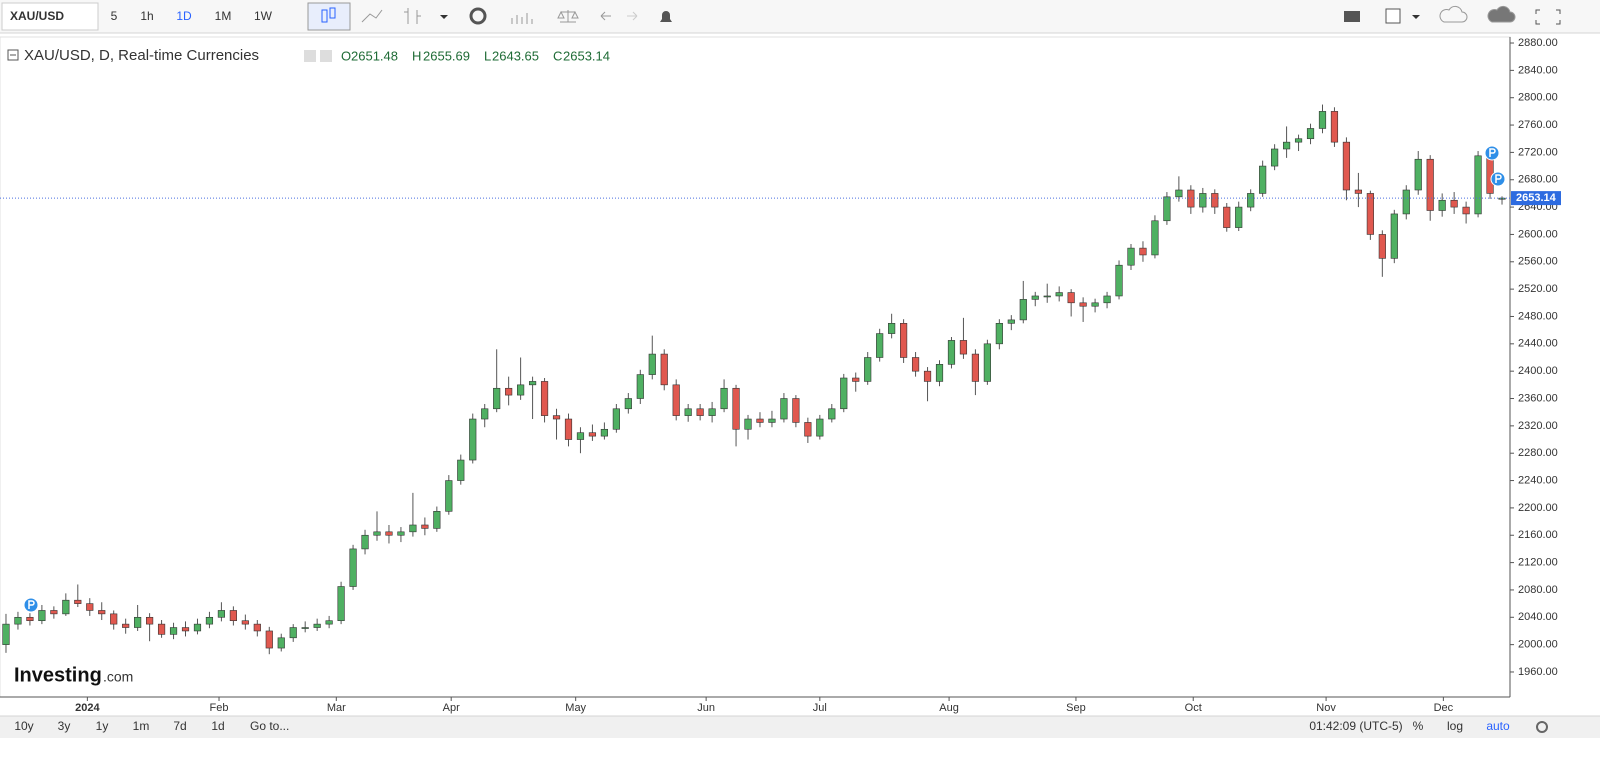 The height and width of the screenshot is (761, 1600). Describe the element at coordinates (1538, 152) in the screenshot. I see `y-tick-label: 2720.00` at that location.